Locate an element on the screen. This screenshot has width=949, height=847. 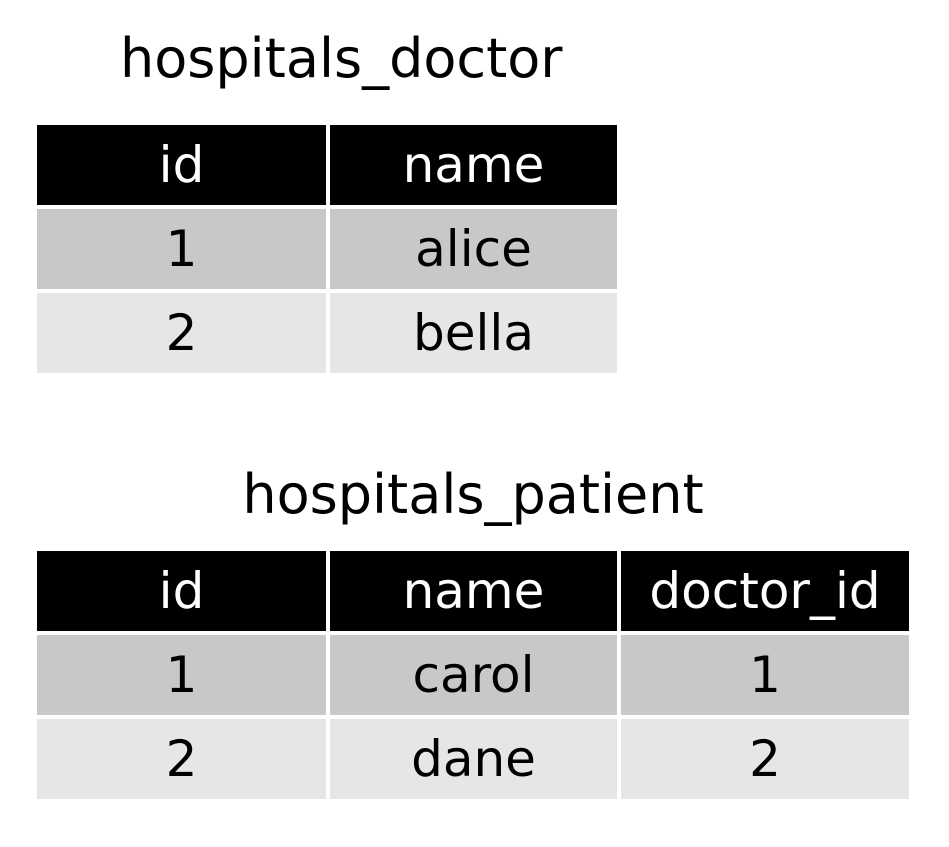
doctor-row-1-name: alice is located at coordinates (473, 249).